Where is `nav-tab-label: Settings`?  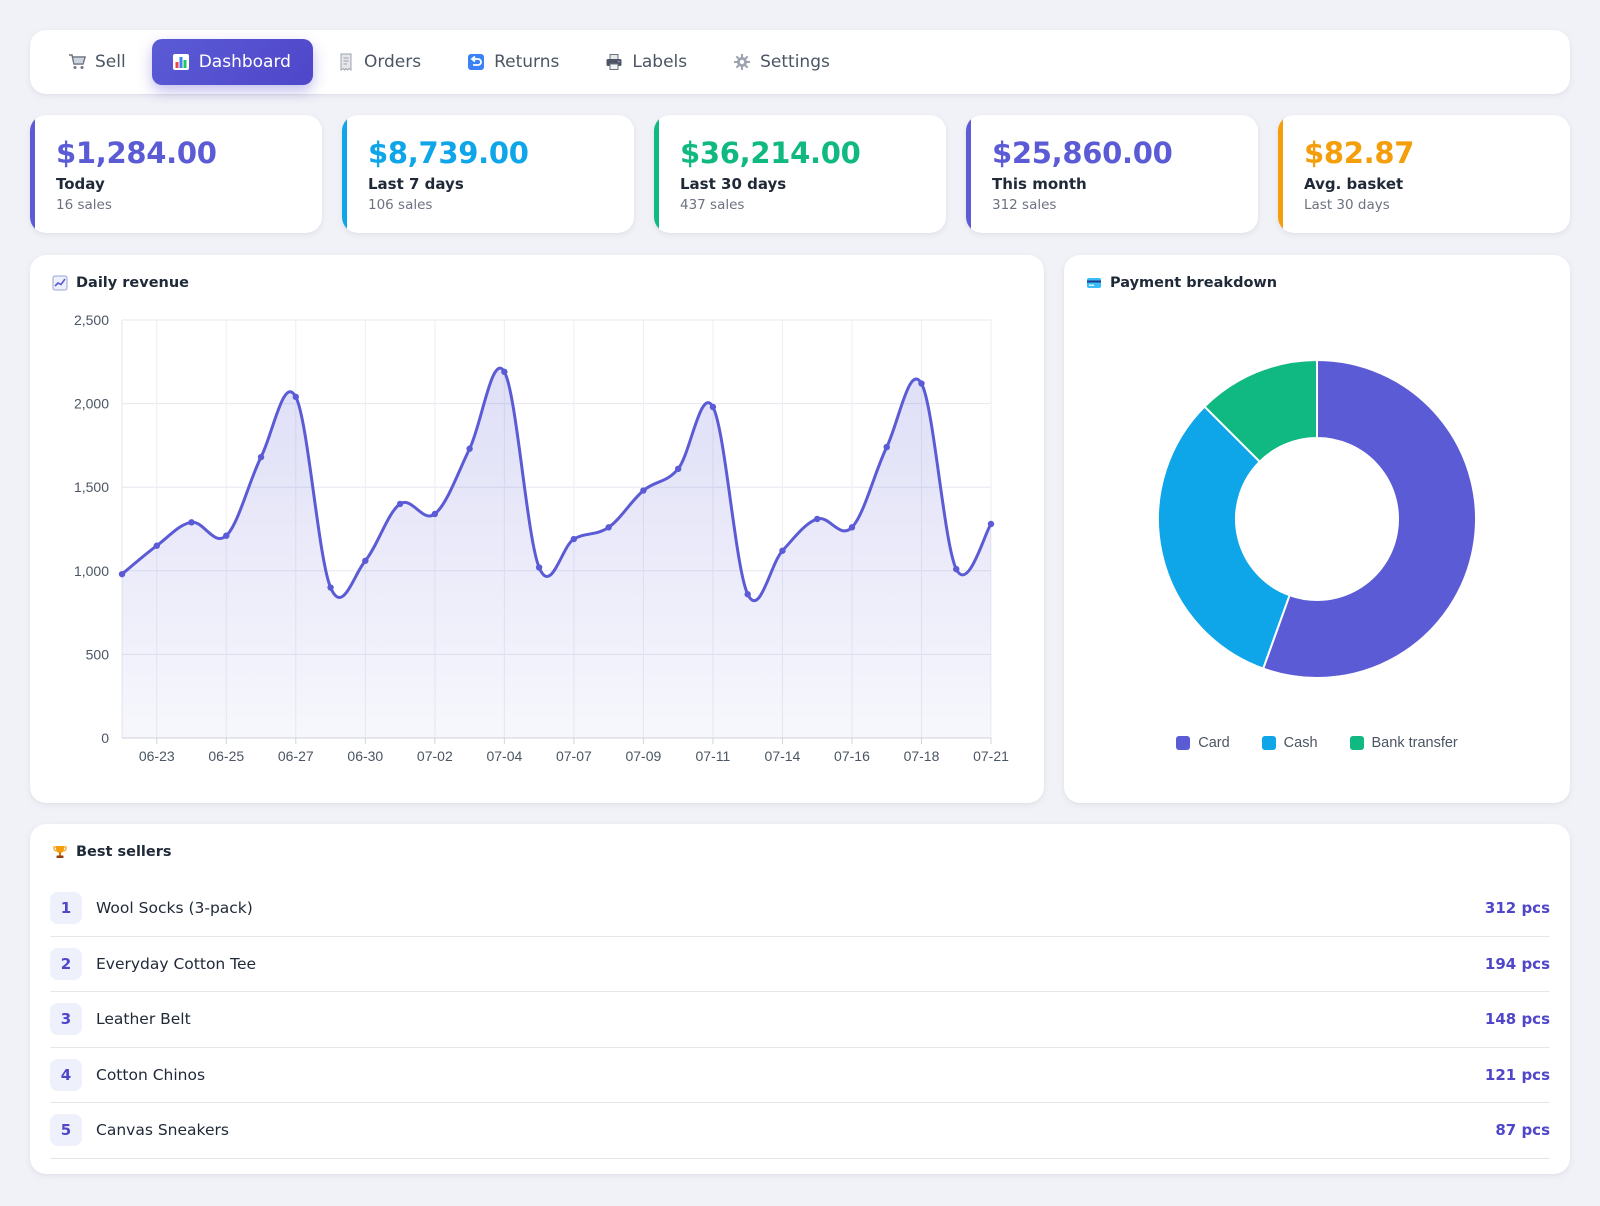 nav-tab-label: Settings is located at coordinates (795, 62).